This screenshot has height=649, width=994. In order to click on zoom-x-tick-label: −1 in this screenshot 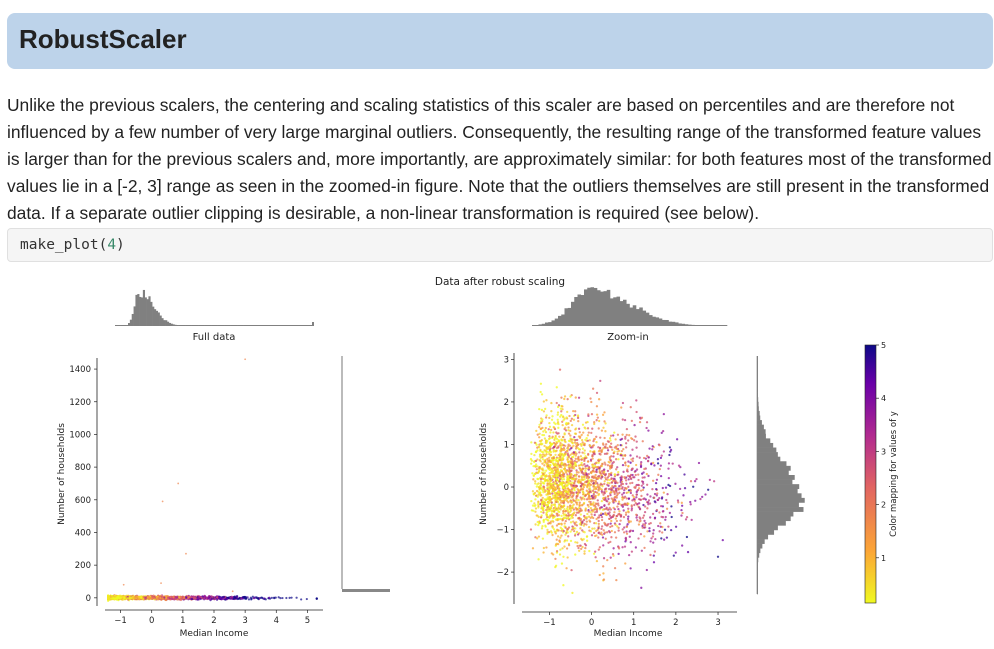, I will do `click(549, 623)`.